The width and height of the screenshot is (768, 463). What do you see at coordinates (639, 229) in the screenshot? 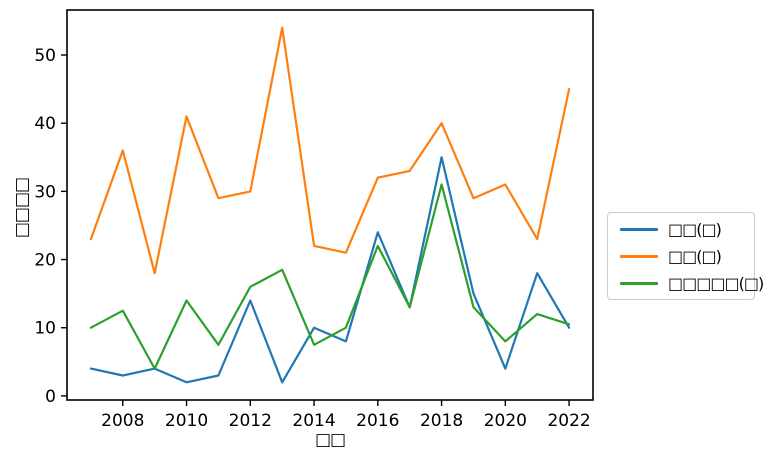
I see `legend-line-swatch-blue` at bounding box center [639, 229].